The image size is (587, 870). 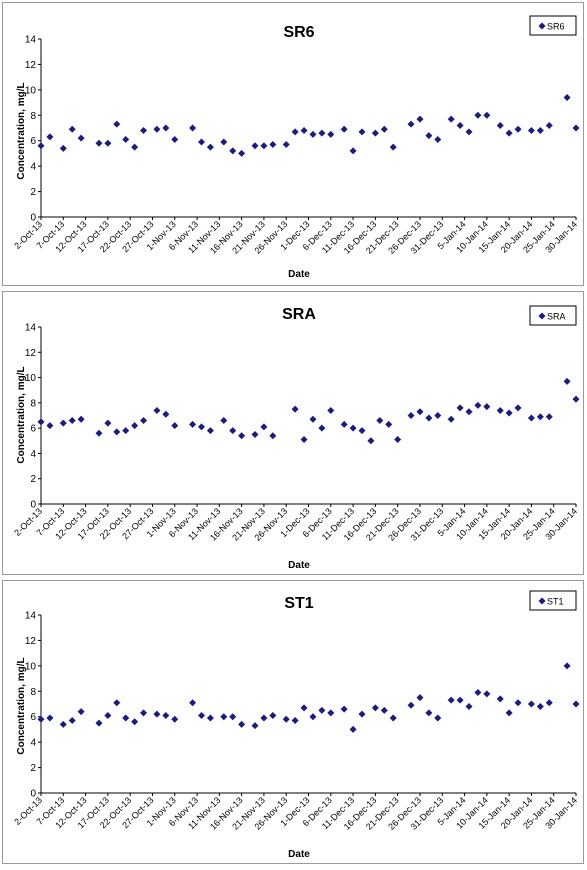 I want to click on legend-label: ST1, so click(x=555, y=602).